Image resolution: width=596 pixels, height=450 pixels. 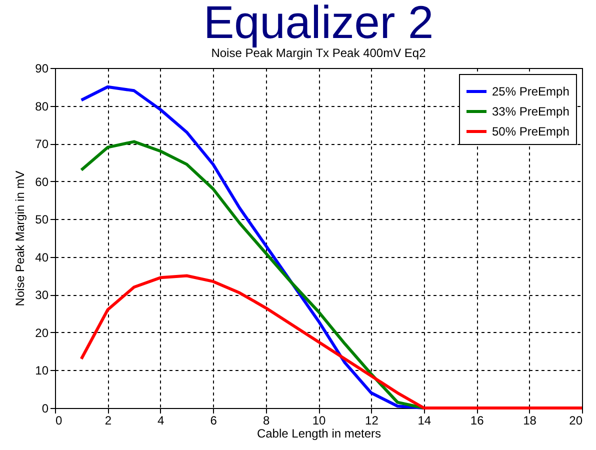 I want to click on y-tick-label: 60, so click(x=42, y=181).